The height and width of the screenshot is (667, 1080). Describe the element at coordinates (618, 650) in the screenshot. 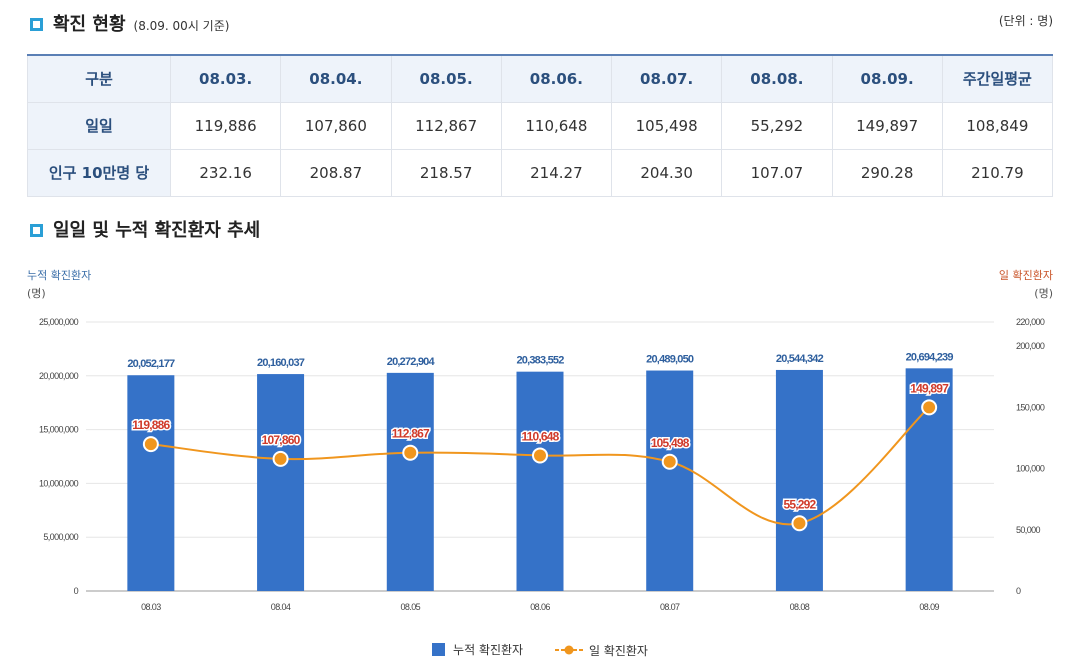

I see `legend-label: 일 확진환자` at that location.